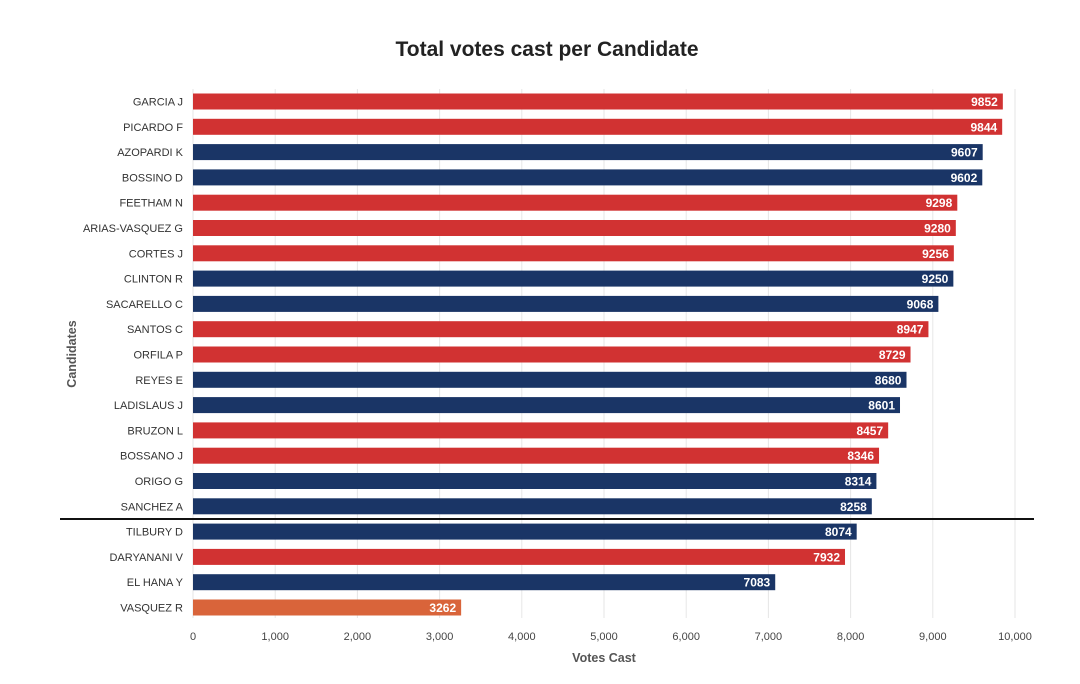 Image resolution: width=1080 pixels, height=684 pixels. What do you see at coordinates (144, 305) in the screenshot?
I see `category-label: SACARELLO C` at bounding box center [144, 305].